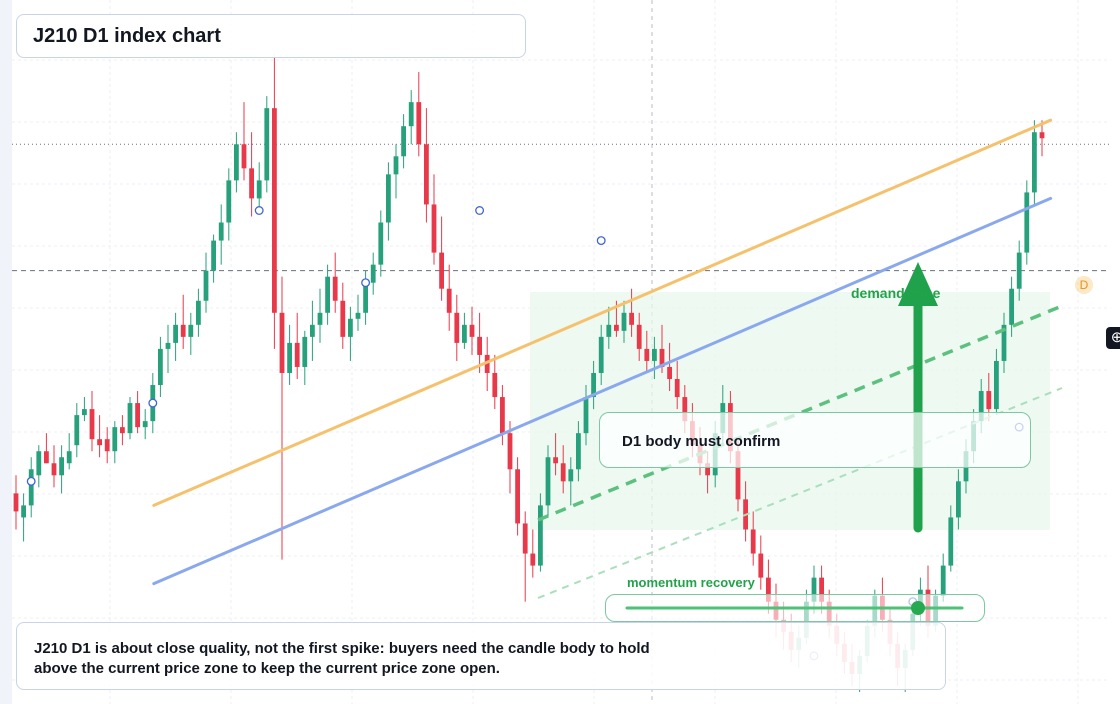  Describe the element at coordinates (1084, 285) in the screenshot. I see `d-marker-label: D` at that location.